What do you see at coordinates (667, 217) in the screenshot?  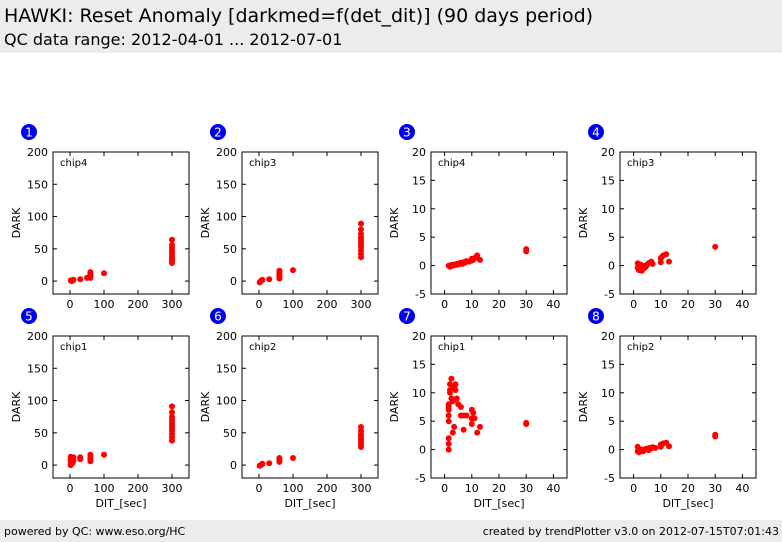 I see `plot-panel-4: 0 10 20 30 40 -5 0 5 10 15 20 DARK chip3 4` at bounding box center [667, 217].